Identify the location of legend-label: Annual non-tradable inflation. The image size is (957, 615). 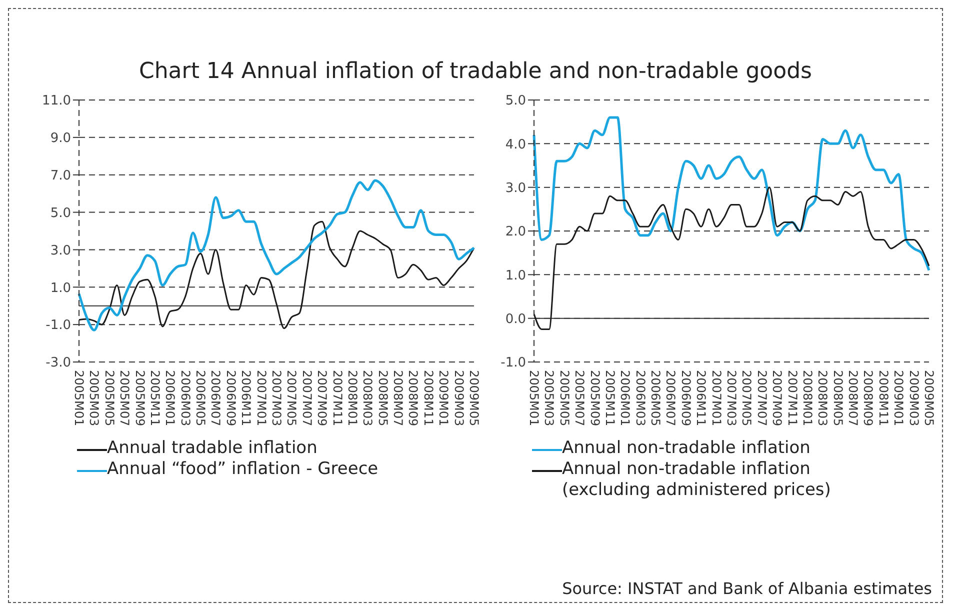
(686, 448).